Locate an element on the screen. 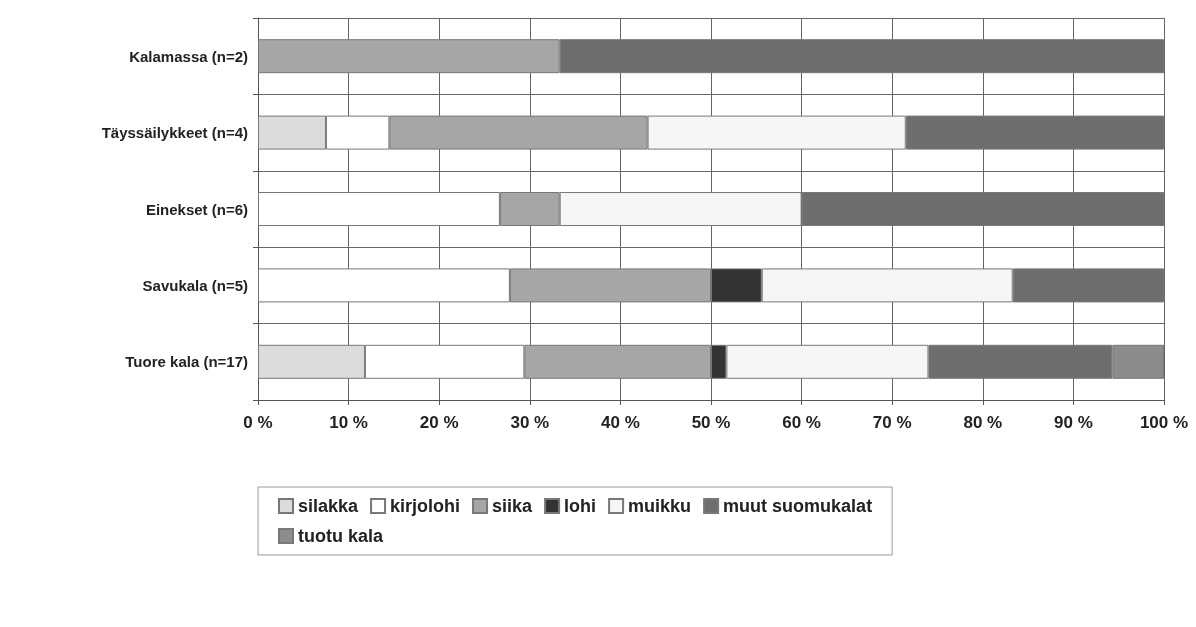  y-tick-label: Kalamassa (n=2) is located at coordinates (188, 56).